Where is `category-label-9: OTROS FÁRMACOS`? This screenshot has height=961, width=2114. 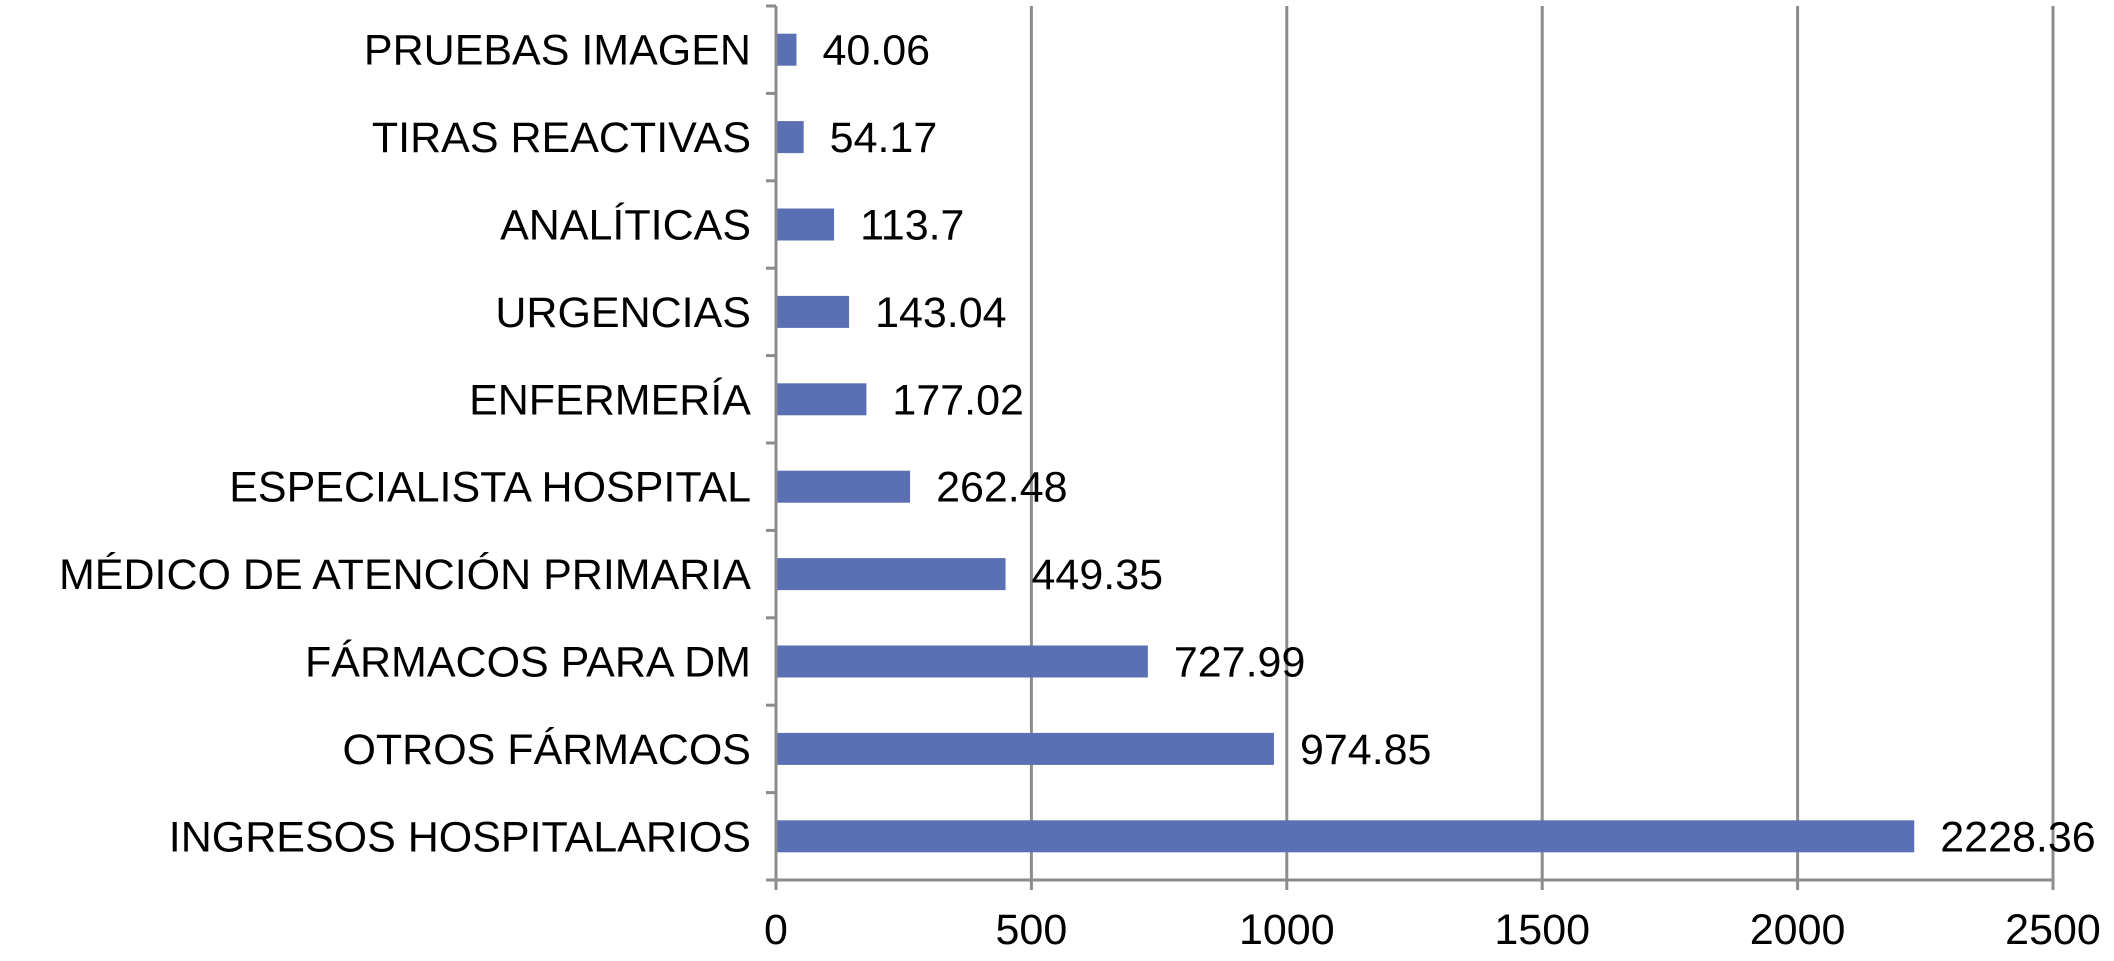 category-label-9: OTROS FÁRMACOS is located at coordinates (546, 750).